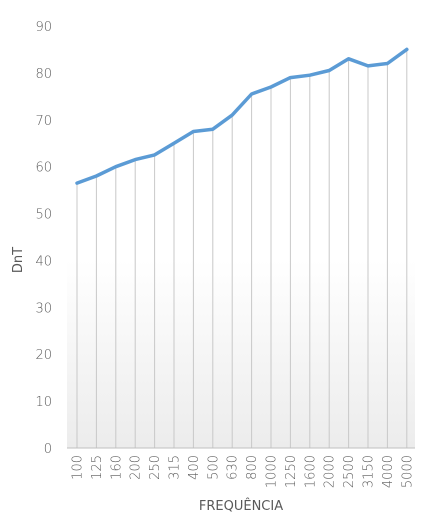  Describe the element at coordinates (43, 261) in the screenshot. I see `y-tick-label: 40` at that location.